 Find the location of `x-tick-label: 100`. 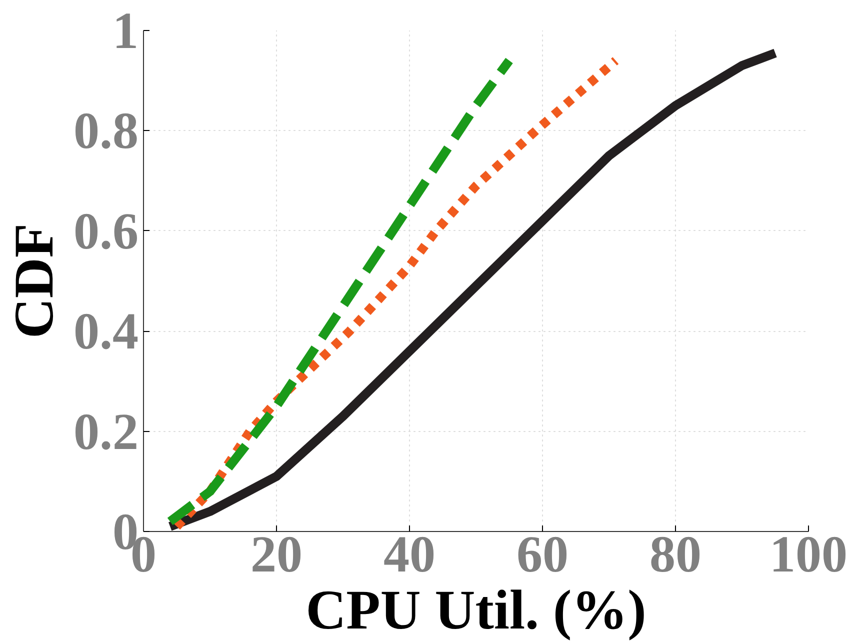

x-tick-label: 100 is located at coordinates (809, 555).